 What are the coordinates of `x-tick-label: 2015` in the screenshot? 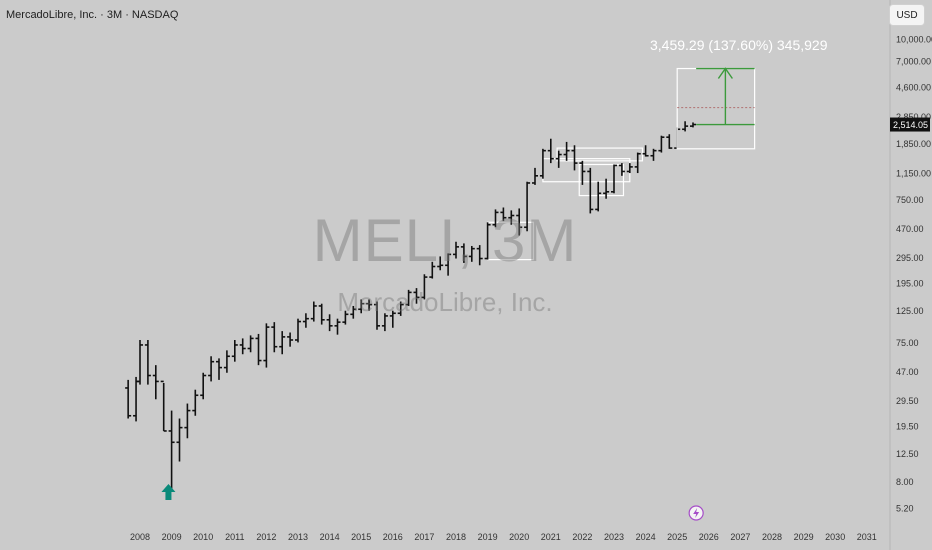 It's located at (361, 537).